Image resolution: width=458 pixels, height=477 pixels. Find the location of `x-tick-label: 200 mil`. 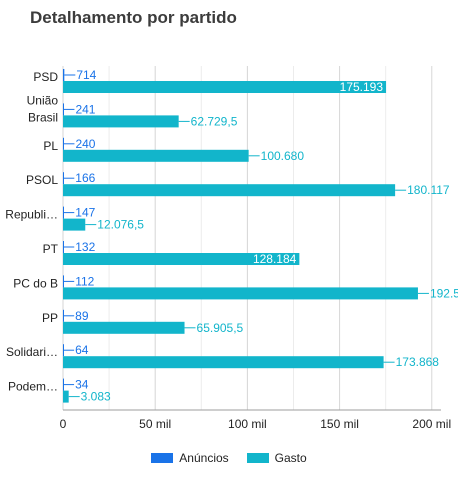

x-tick-label: 200 mil is located at coordinates (431, 424).